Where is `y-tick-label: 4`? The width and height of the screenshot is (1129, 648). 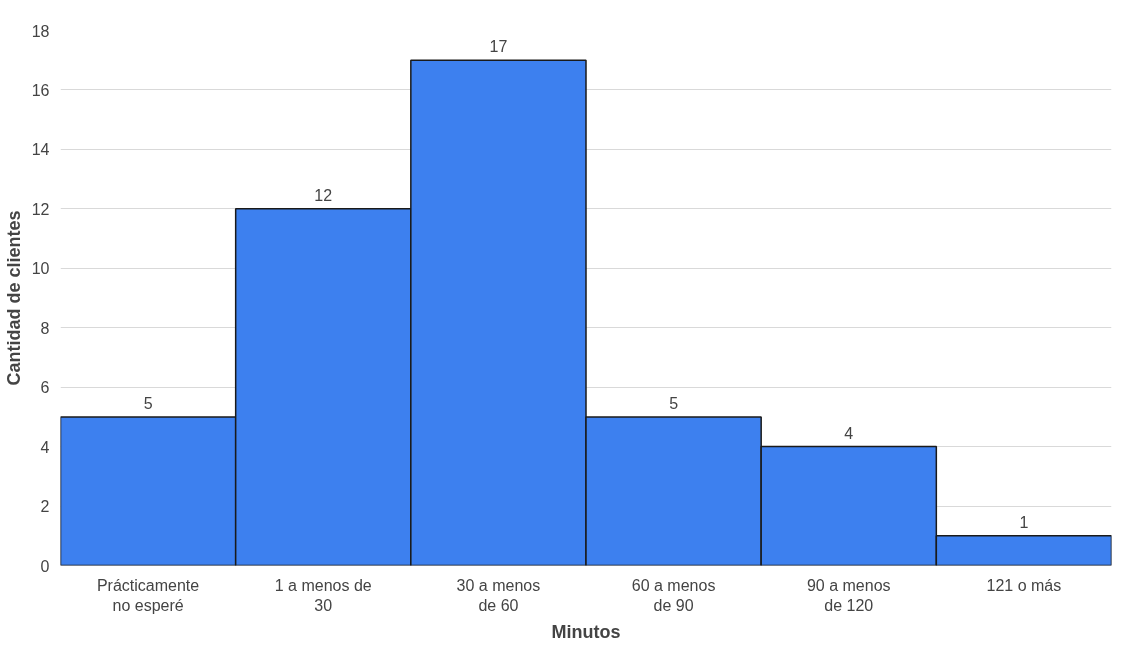 y-tick-label: 4 is located at coordinates (45, 447).